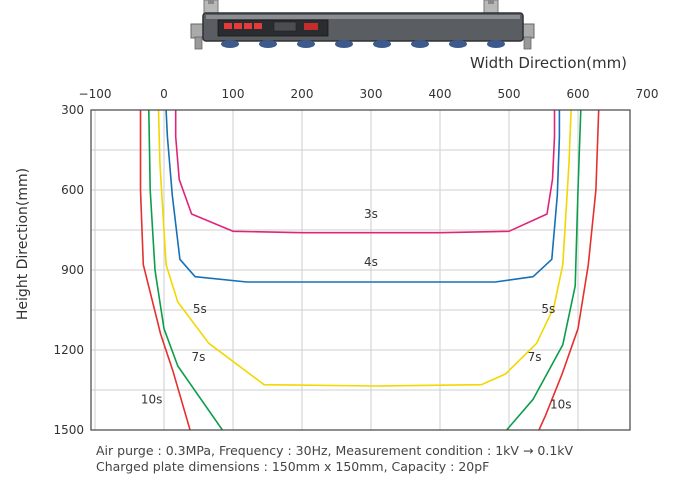 Image resolution: width=685 pixels, height=478 pixels. I want to click on x-tick-label: 700, so click(647, 94).